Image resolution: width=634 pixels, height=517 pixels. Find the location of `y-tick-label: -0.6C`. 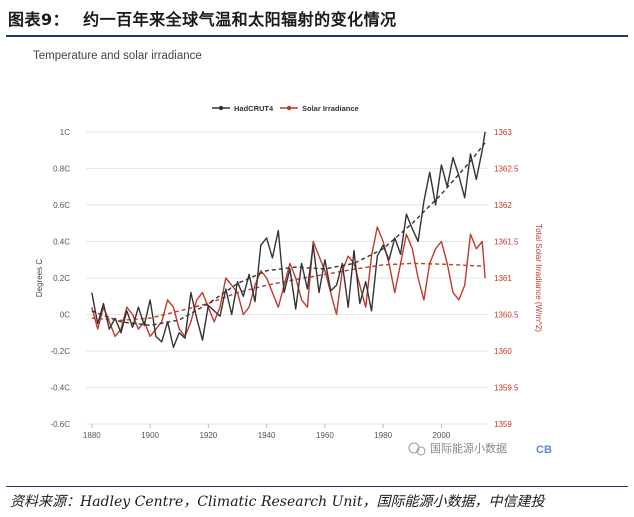

y-tick-label: -0.6C is located at coordinates (60, 424).